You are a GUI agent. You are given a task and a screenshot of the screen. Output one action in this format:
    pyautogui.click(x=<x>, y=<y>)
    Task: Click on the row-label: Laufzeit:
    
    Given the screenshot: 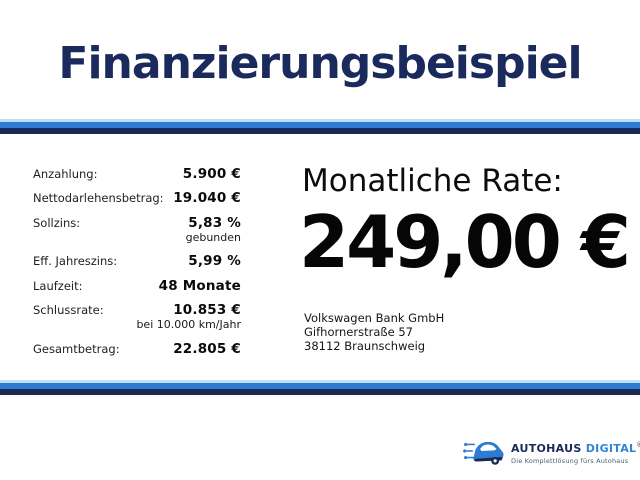 What is the action you would take?
    pyautogui.click(x=58, y=286)
    